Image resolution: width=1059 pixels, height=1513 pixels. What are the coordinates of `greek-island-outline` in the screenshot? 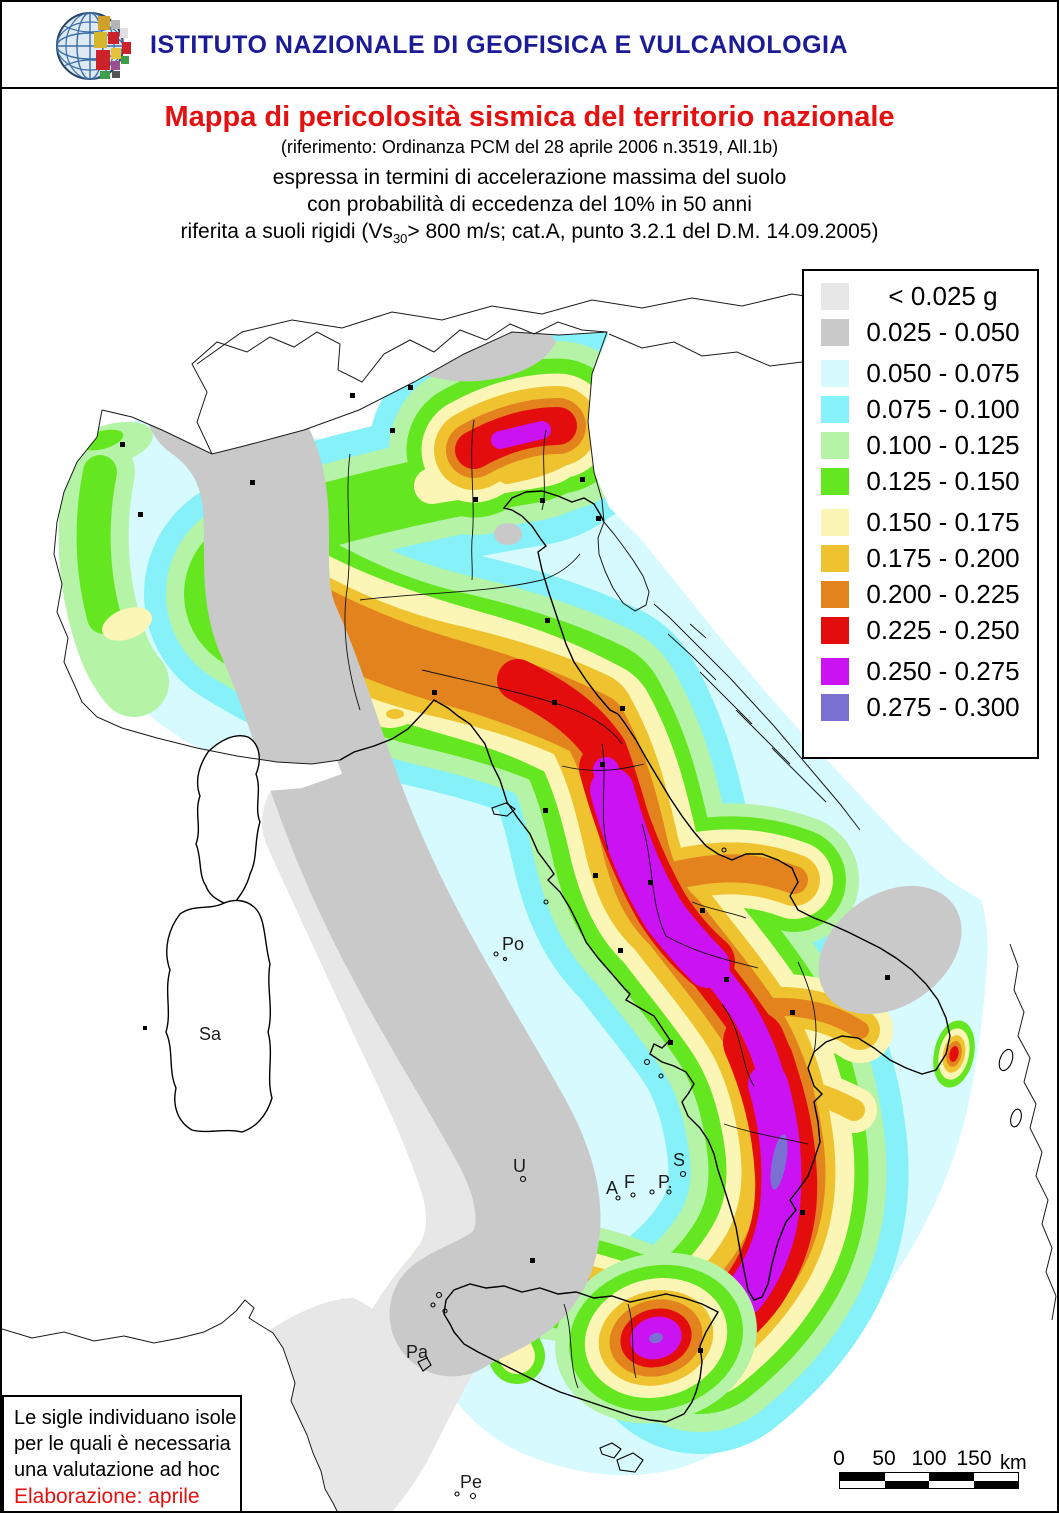 It's located at (1016, 1118).